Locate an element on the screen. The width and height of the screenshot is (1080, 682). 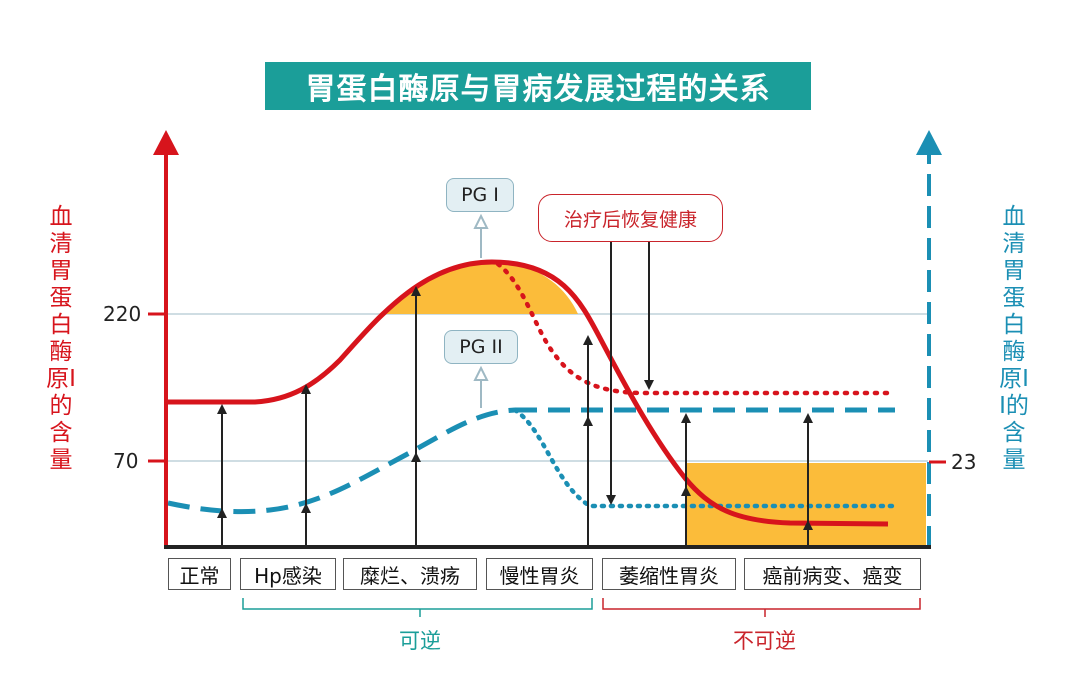
pg1-dotted-recovery is located at coordinates (694, 328).